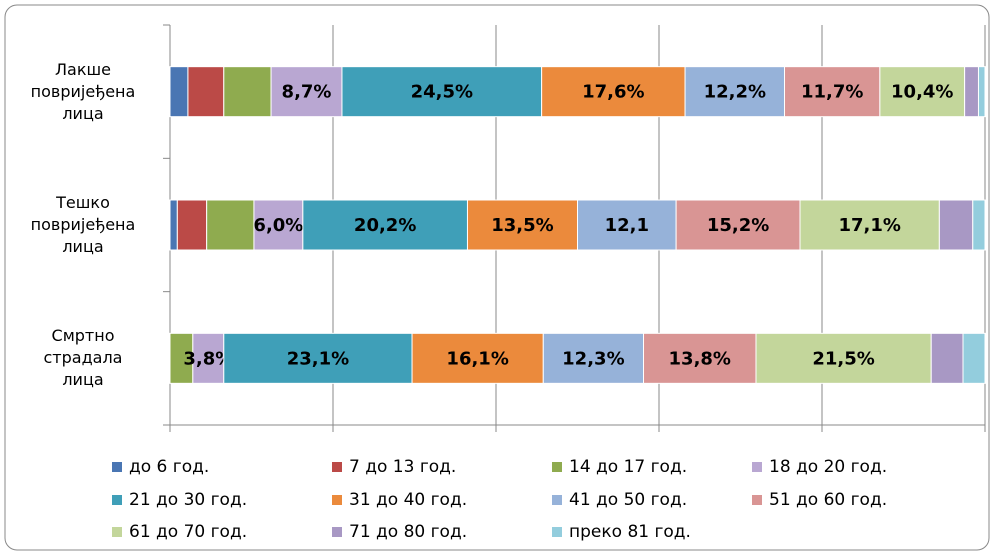 This screenshot has width=995, height=557. What do you see at coordinates (188, 500) in the screenshot?
I see `legend-label: 21 до 30 год.` at bounding box center [188, 500].